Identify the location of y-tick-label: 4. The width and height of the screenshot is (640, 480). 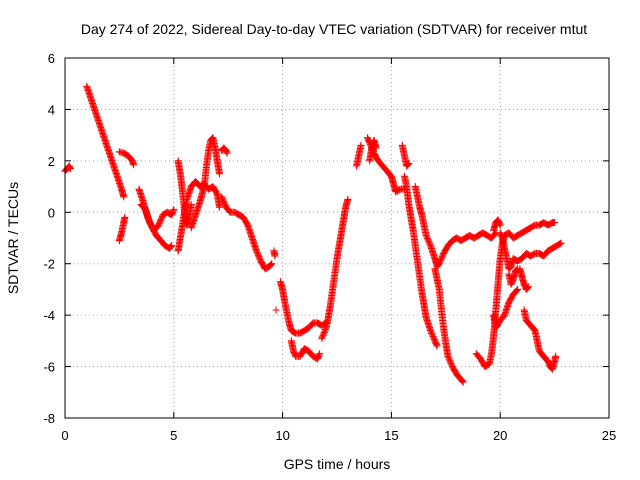
(51, 109).